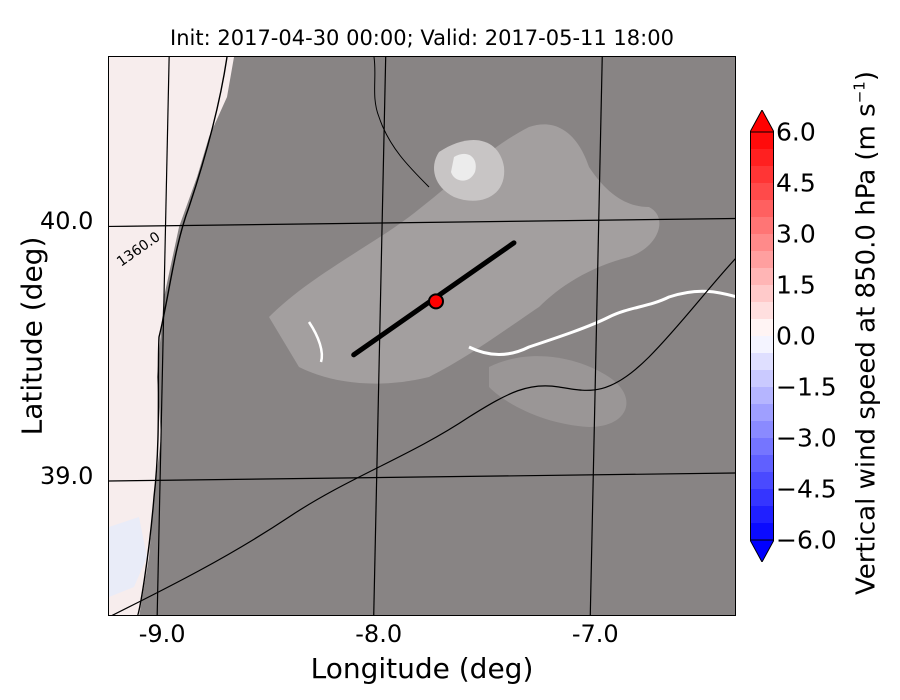 This screenshot has height=700, width=900. What do you see at coordinates (796, 183) in the screenshot?
I see `colorbar-tick: 4.5` at bounding box center [796, 183].